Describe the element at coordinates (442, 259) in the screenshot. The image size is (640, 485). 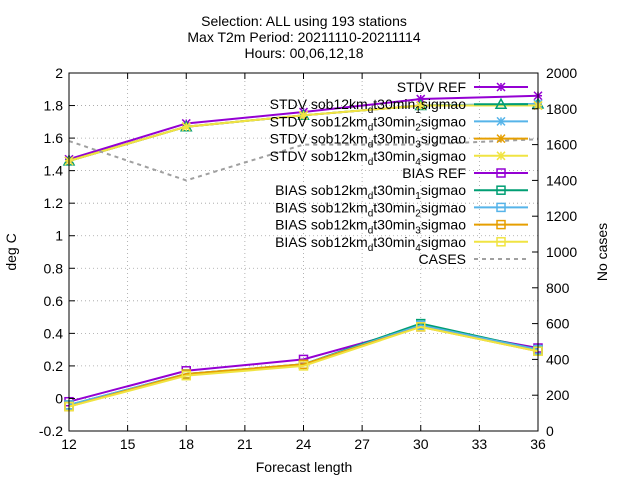
I see `legend-label: CASES` at that location.